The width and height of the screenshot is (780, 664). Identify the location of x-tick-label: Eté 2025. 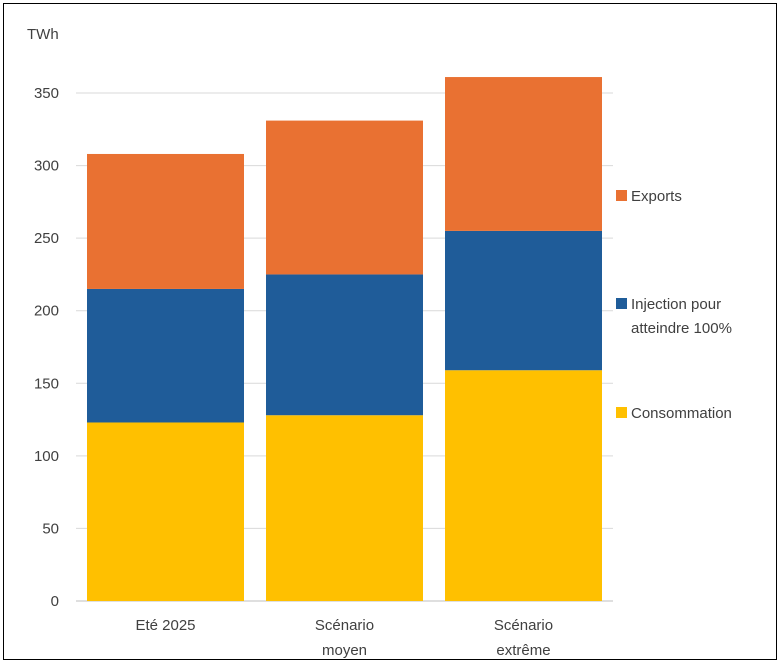
(165, 625).